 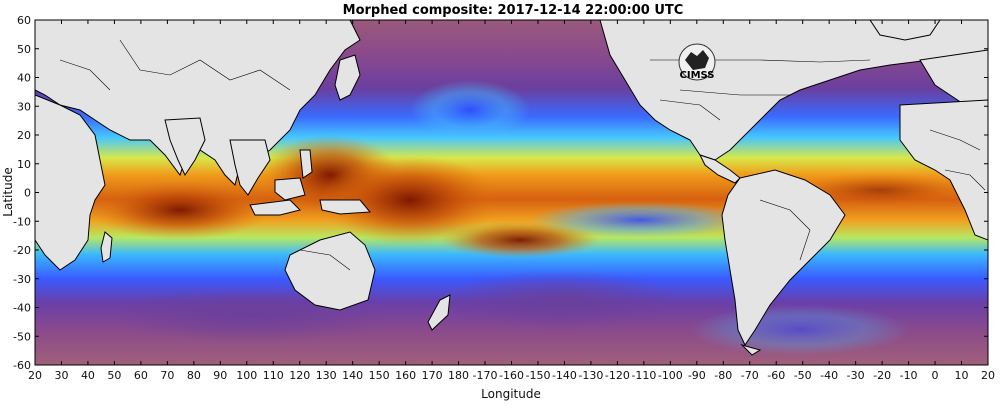 What do you see at coordinates (829, 375) in the screenshot?
I see `x-tick-label: -40` at bounding box center [829, 375].